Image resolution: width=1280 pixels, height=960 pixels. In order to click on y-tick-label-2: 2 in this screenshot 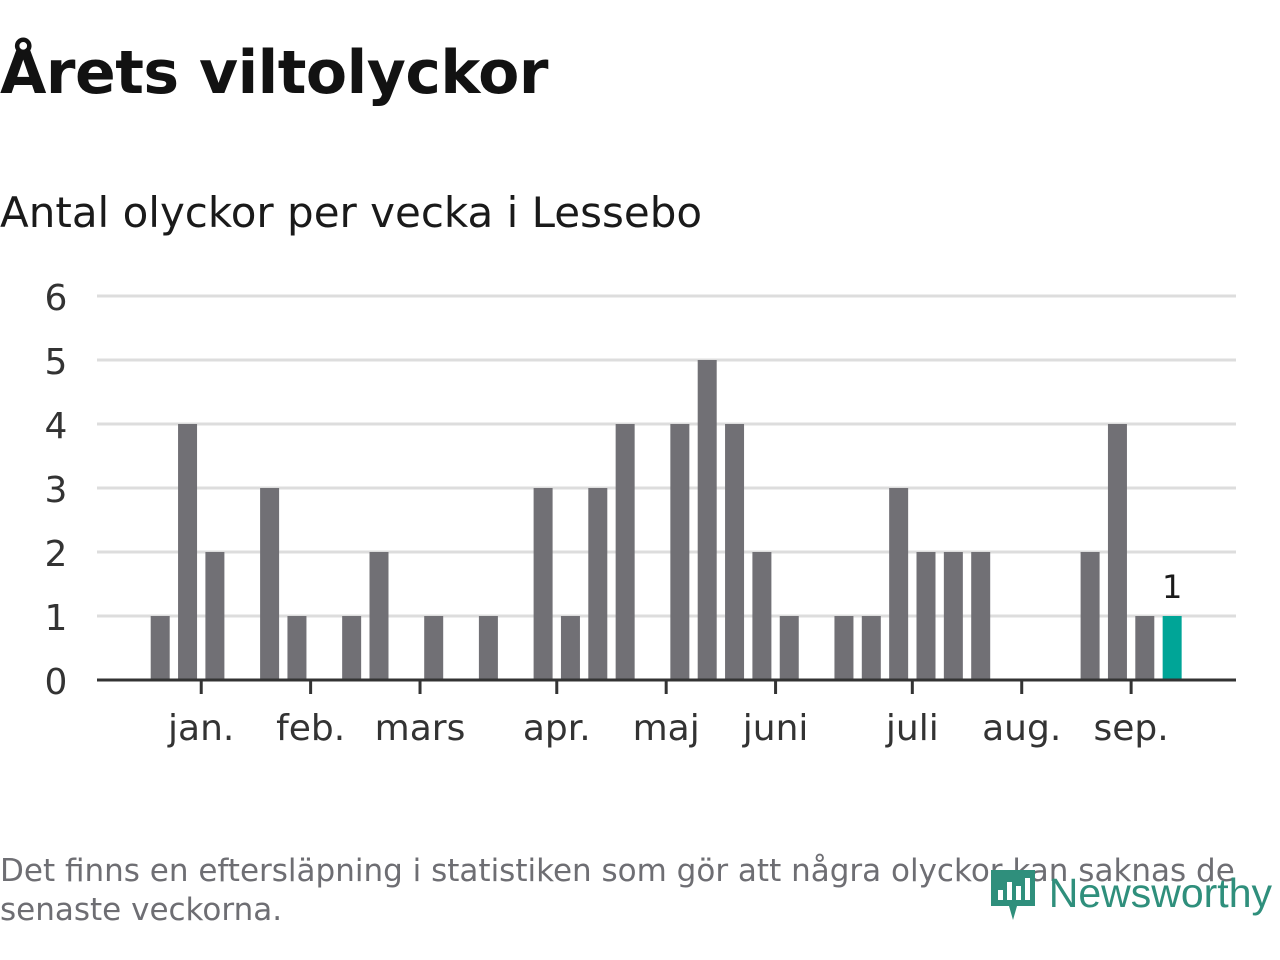, I will do `click(56, 554)`.